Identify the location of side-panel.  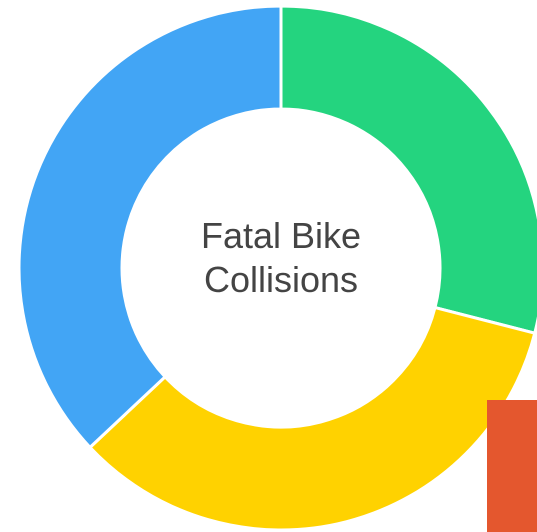
(512, 466).